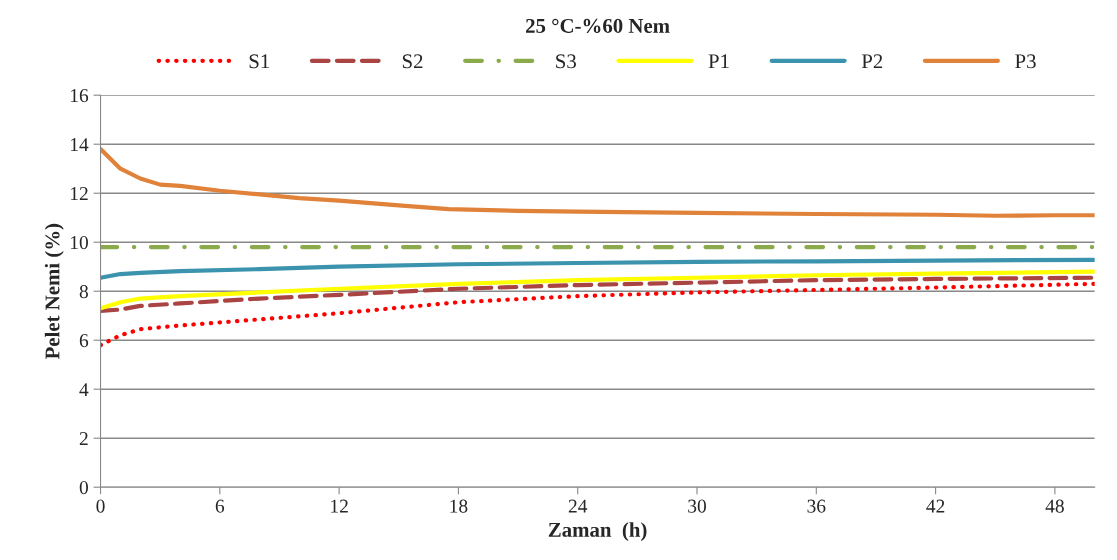 This screenshot has height=560, width=1117. What do you see at coordinates (597, 532) in the screenshot?
I see `x-axis-title: Zaman (h)` at bounding box center [597, 532].